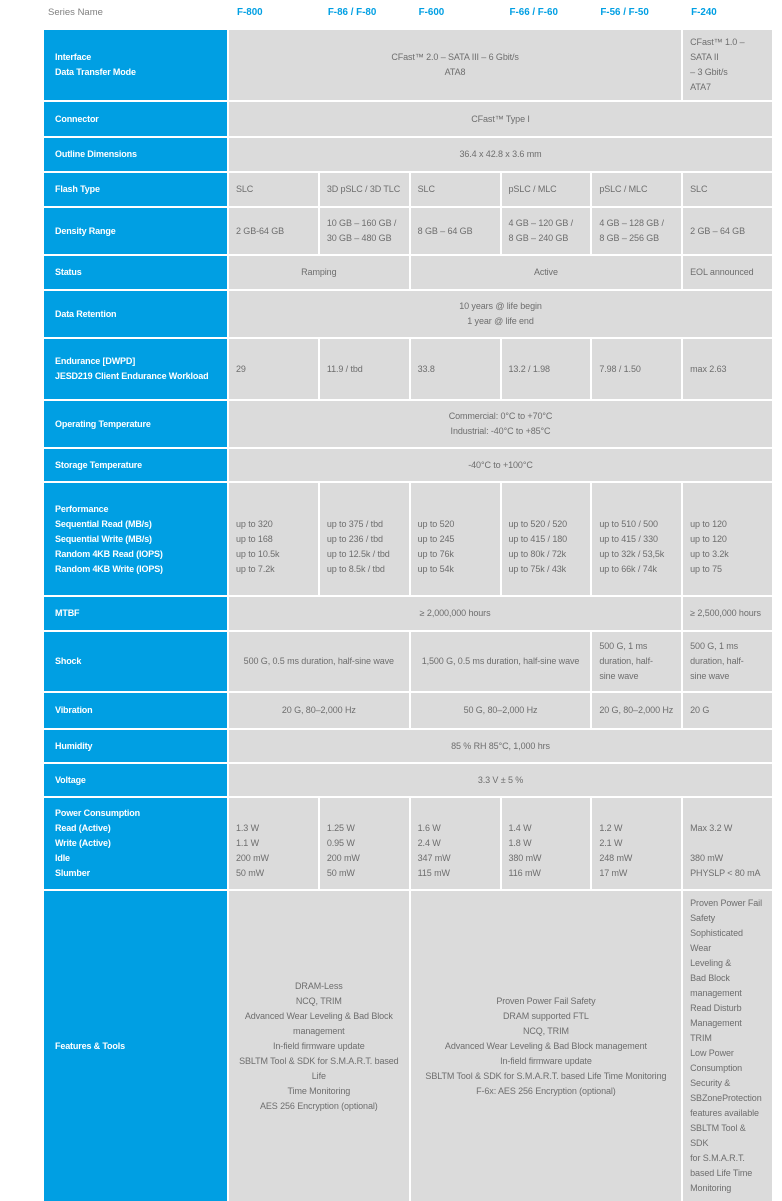 This screenshot has height=1201, width=782. What do you see at coordinates (135, 119) in the screenshot?
I see `row-label-connector: Connector` at bounding box center [135, 119].